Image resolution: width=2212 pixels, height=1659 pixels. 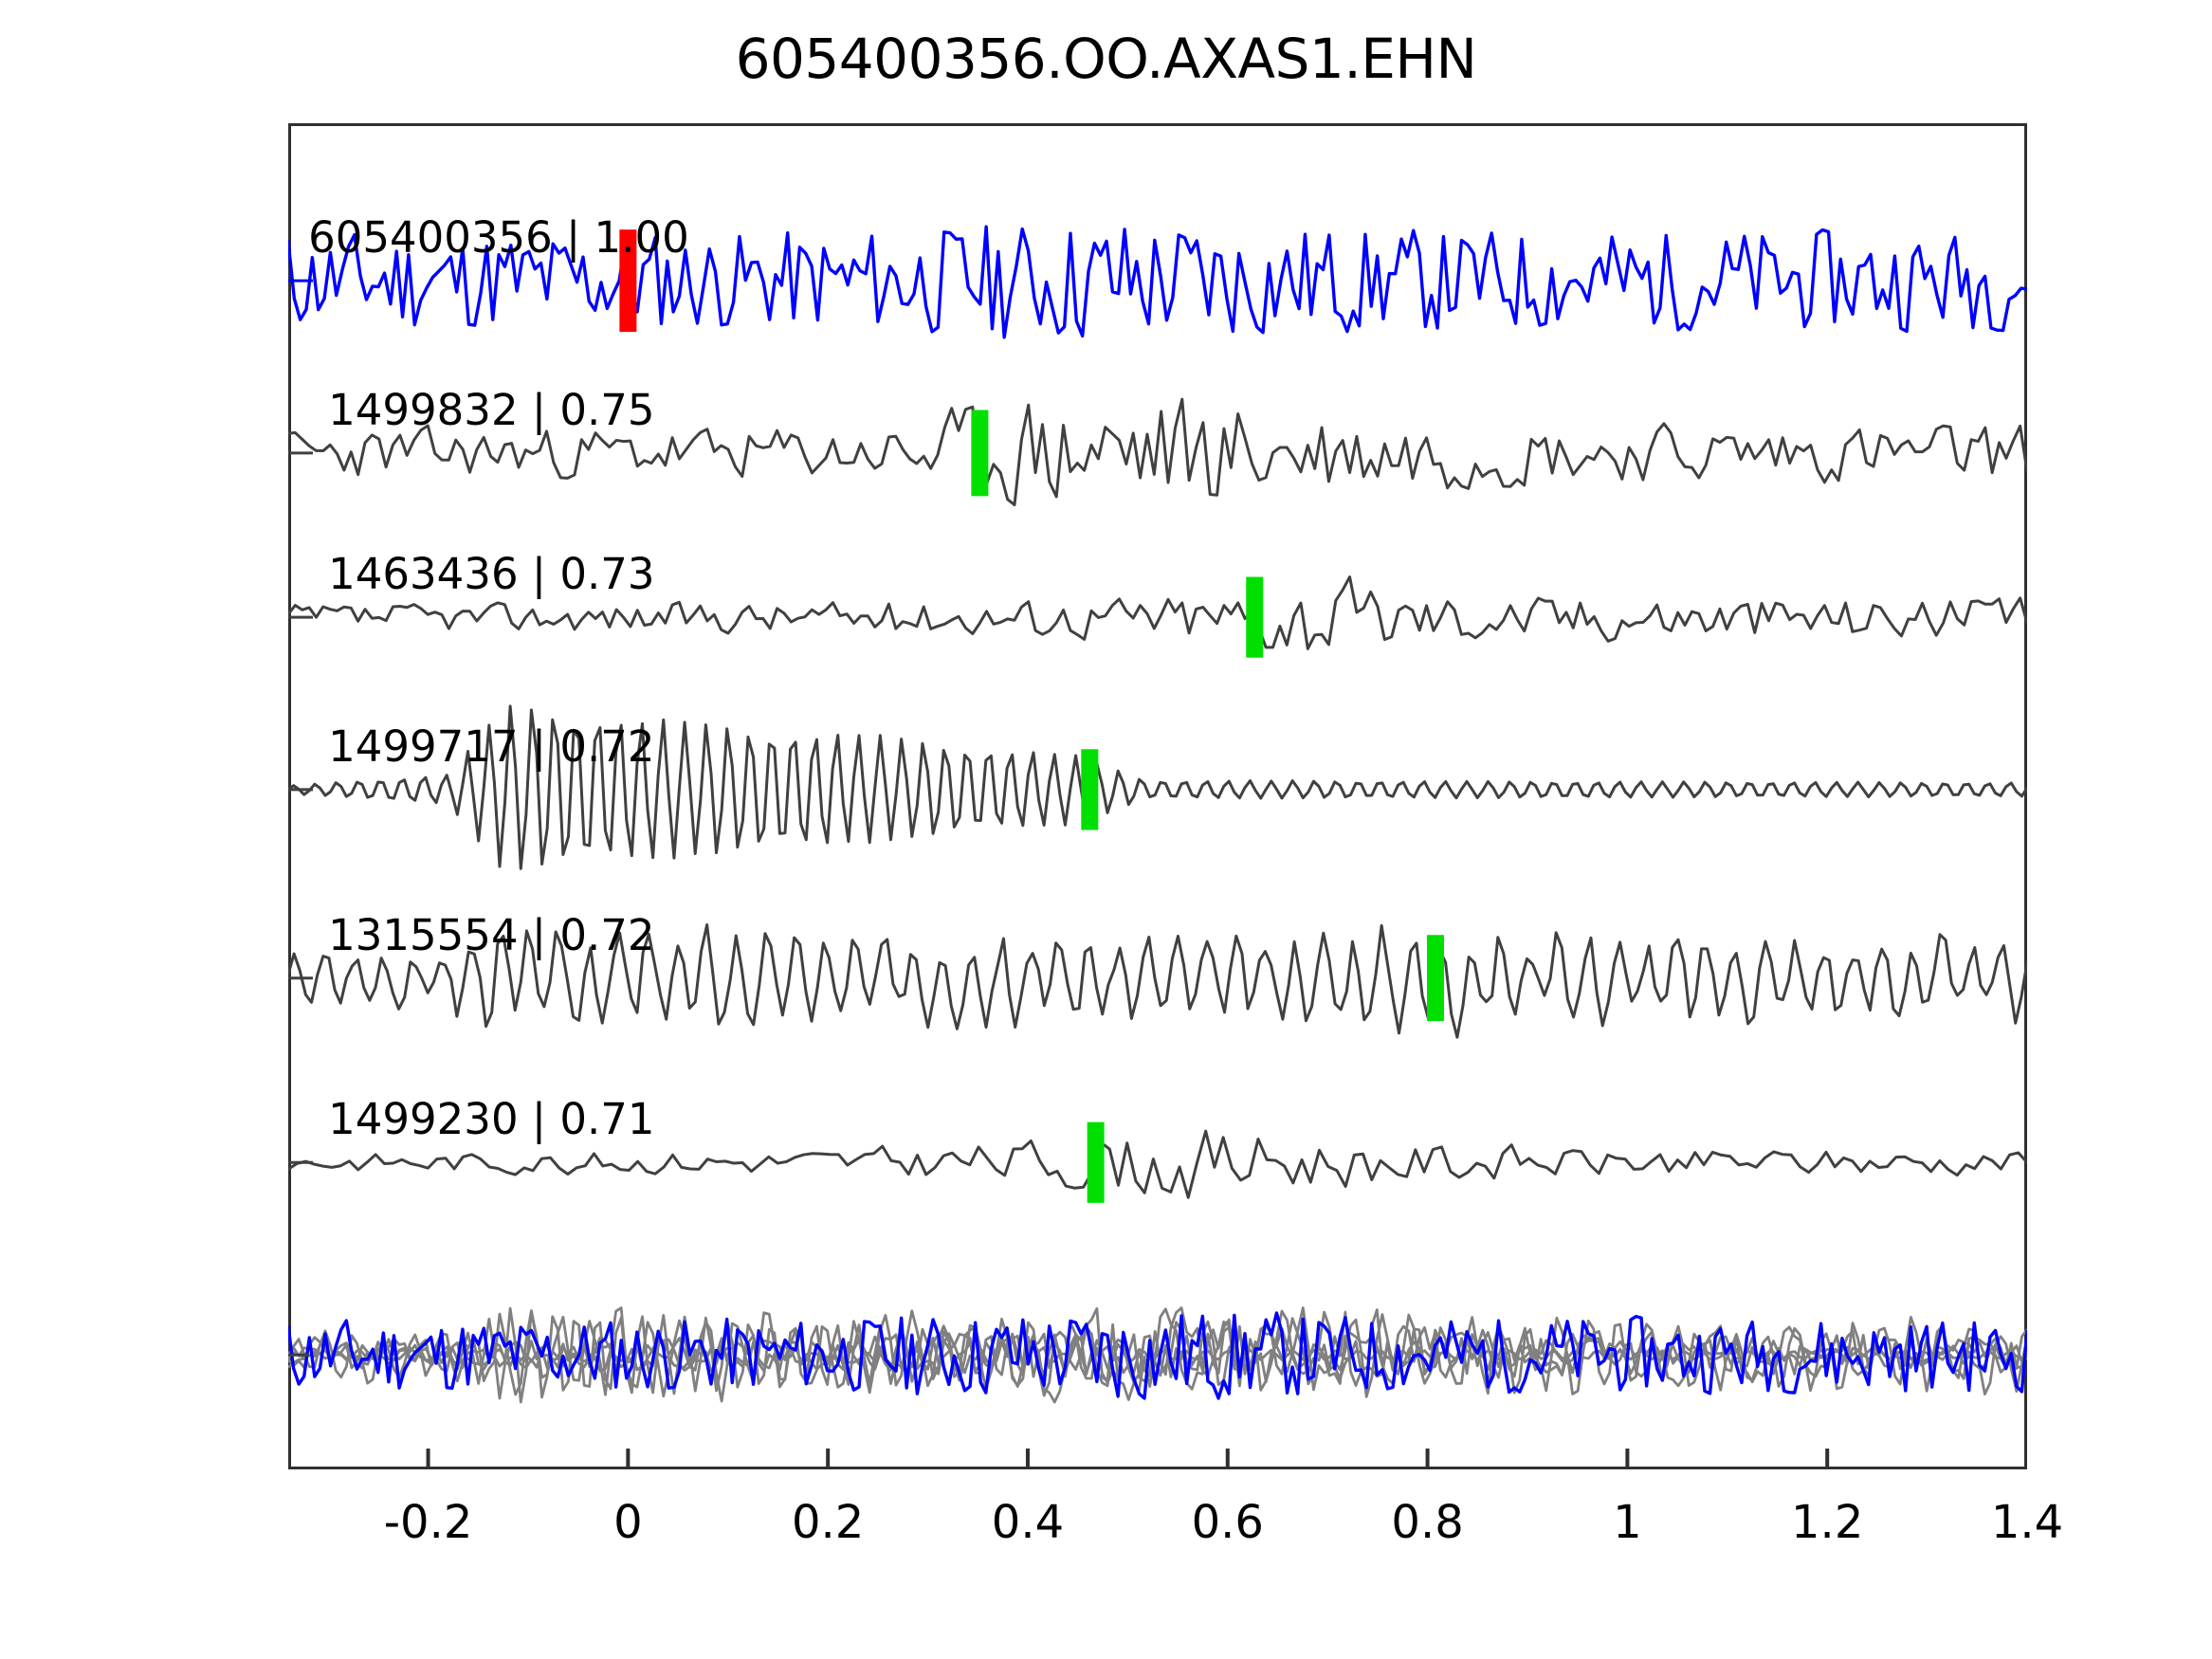 I want to click on x-tick-label: -0.2, so click(x=428, y=1522).